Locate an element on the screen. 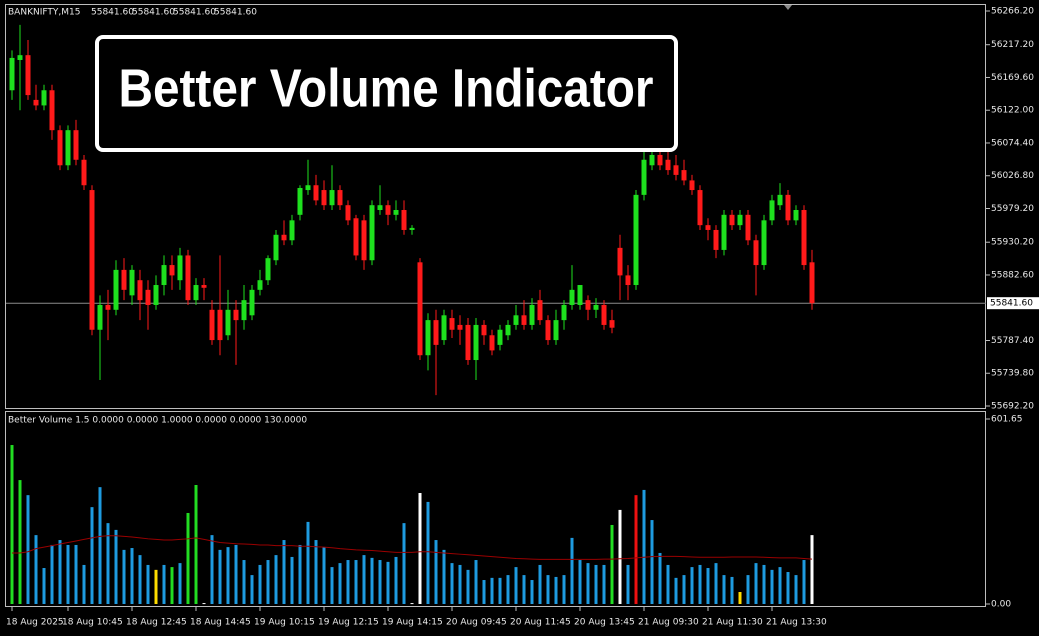  x-tick-label: 21 Aug 13:30 is located at coordinates (796, 623).